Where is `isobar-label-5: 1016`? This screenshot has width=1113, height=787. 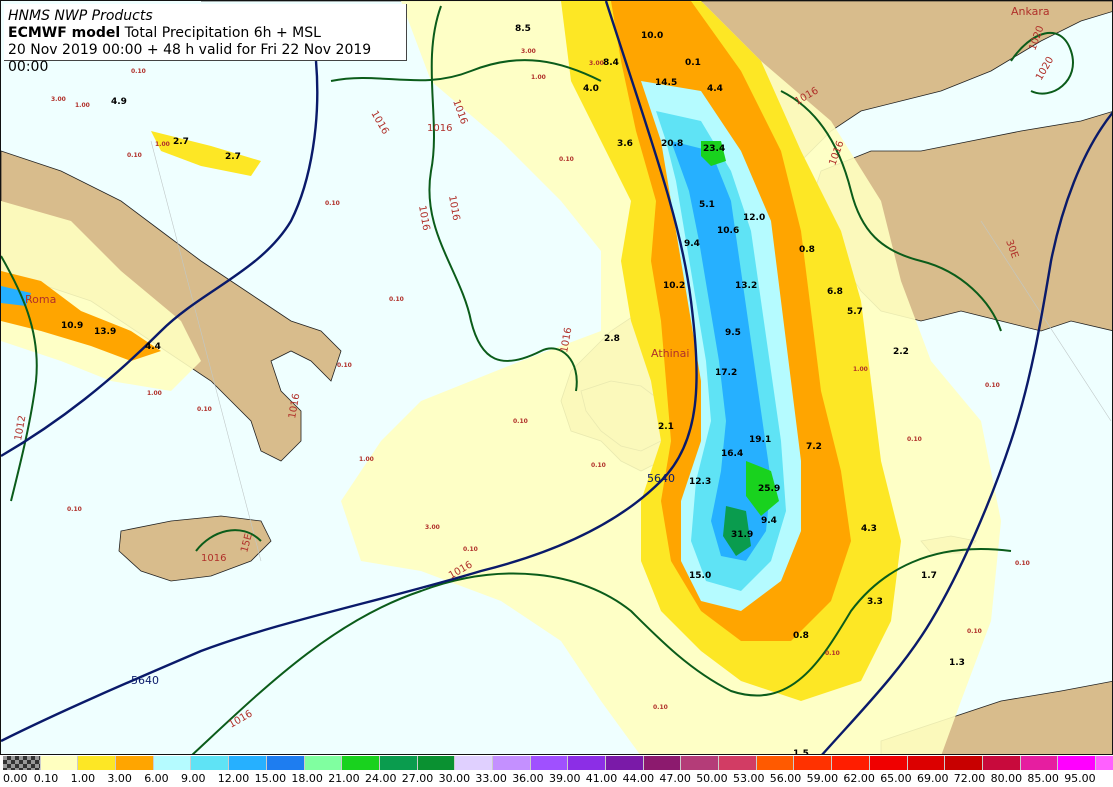 isobar-label-5: 1016 is located at coordinates (566, 340).